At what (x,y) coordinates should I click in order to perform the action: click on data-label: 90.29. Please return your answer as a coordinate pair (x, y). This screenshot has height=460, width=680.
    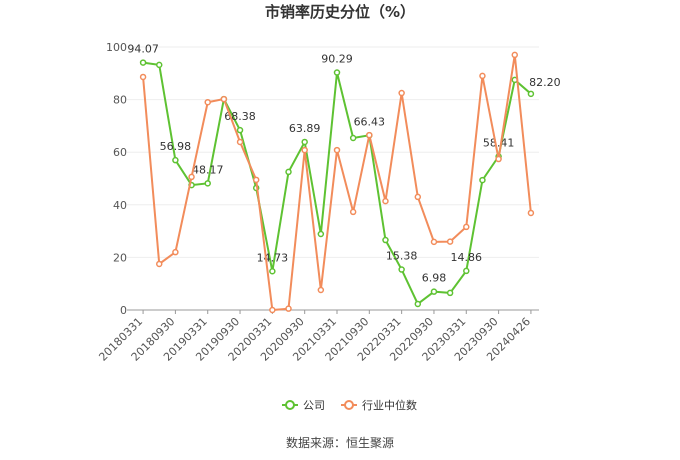
    Looking at the image, I should click on (337, 59).